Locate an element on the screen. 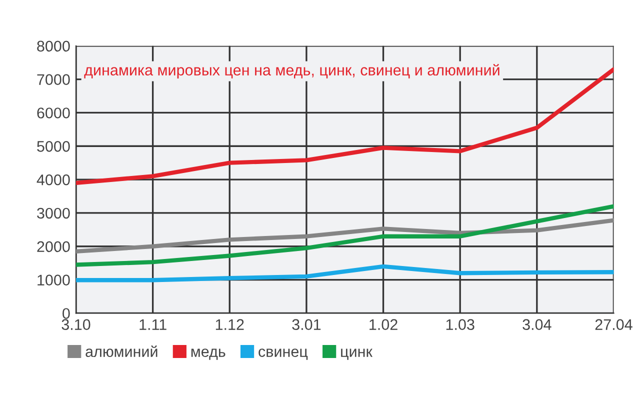  x-tick-label: 3.10 is located at coordinates (76, 324).